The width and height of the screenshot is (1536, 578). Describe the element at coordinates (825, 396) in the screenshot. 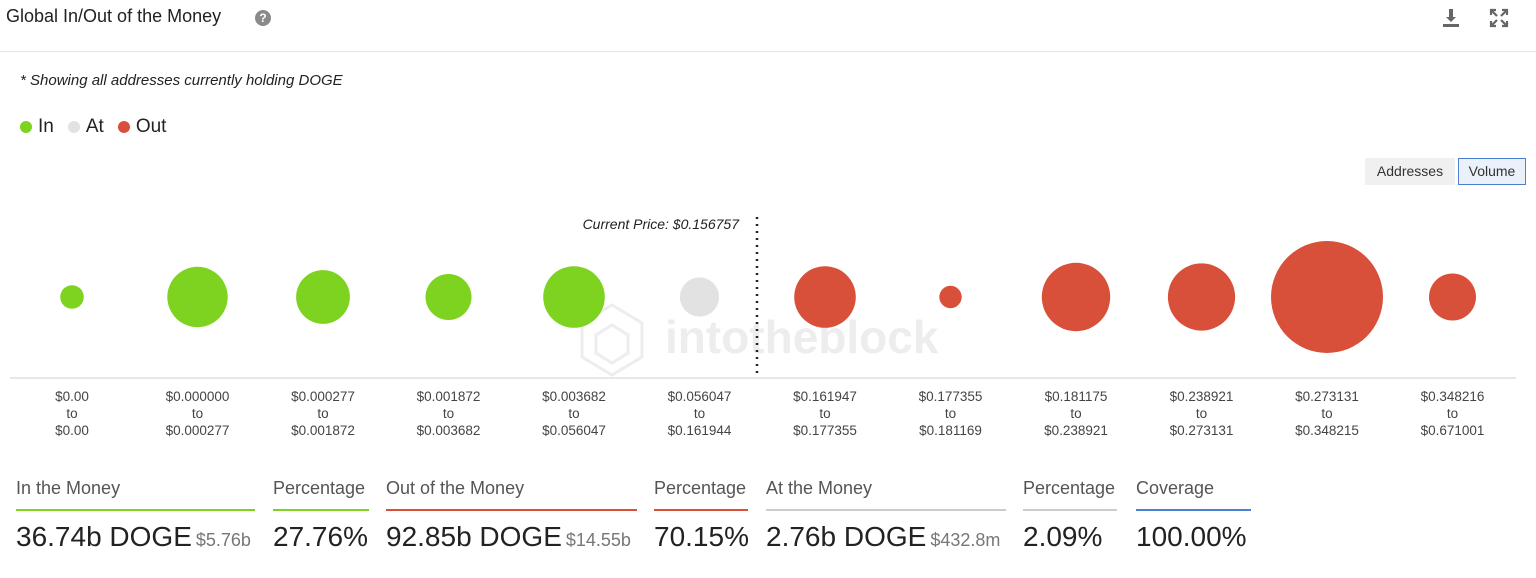

I see `tick-label-7-low: $0.161947` at that location.